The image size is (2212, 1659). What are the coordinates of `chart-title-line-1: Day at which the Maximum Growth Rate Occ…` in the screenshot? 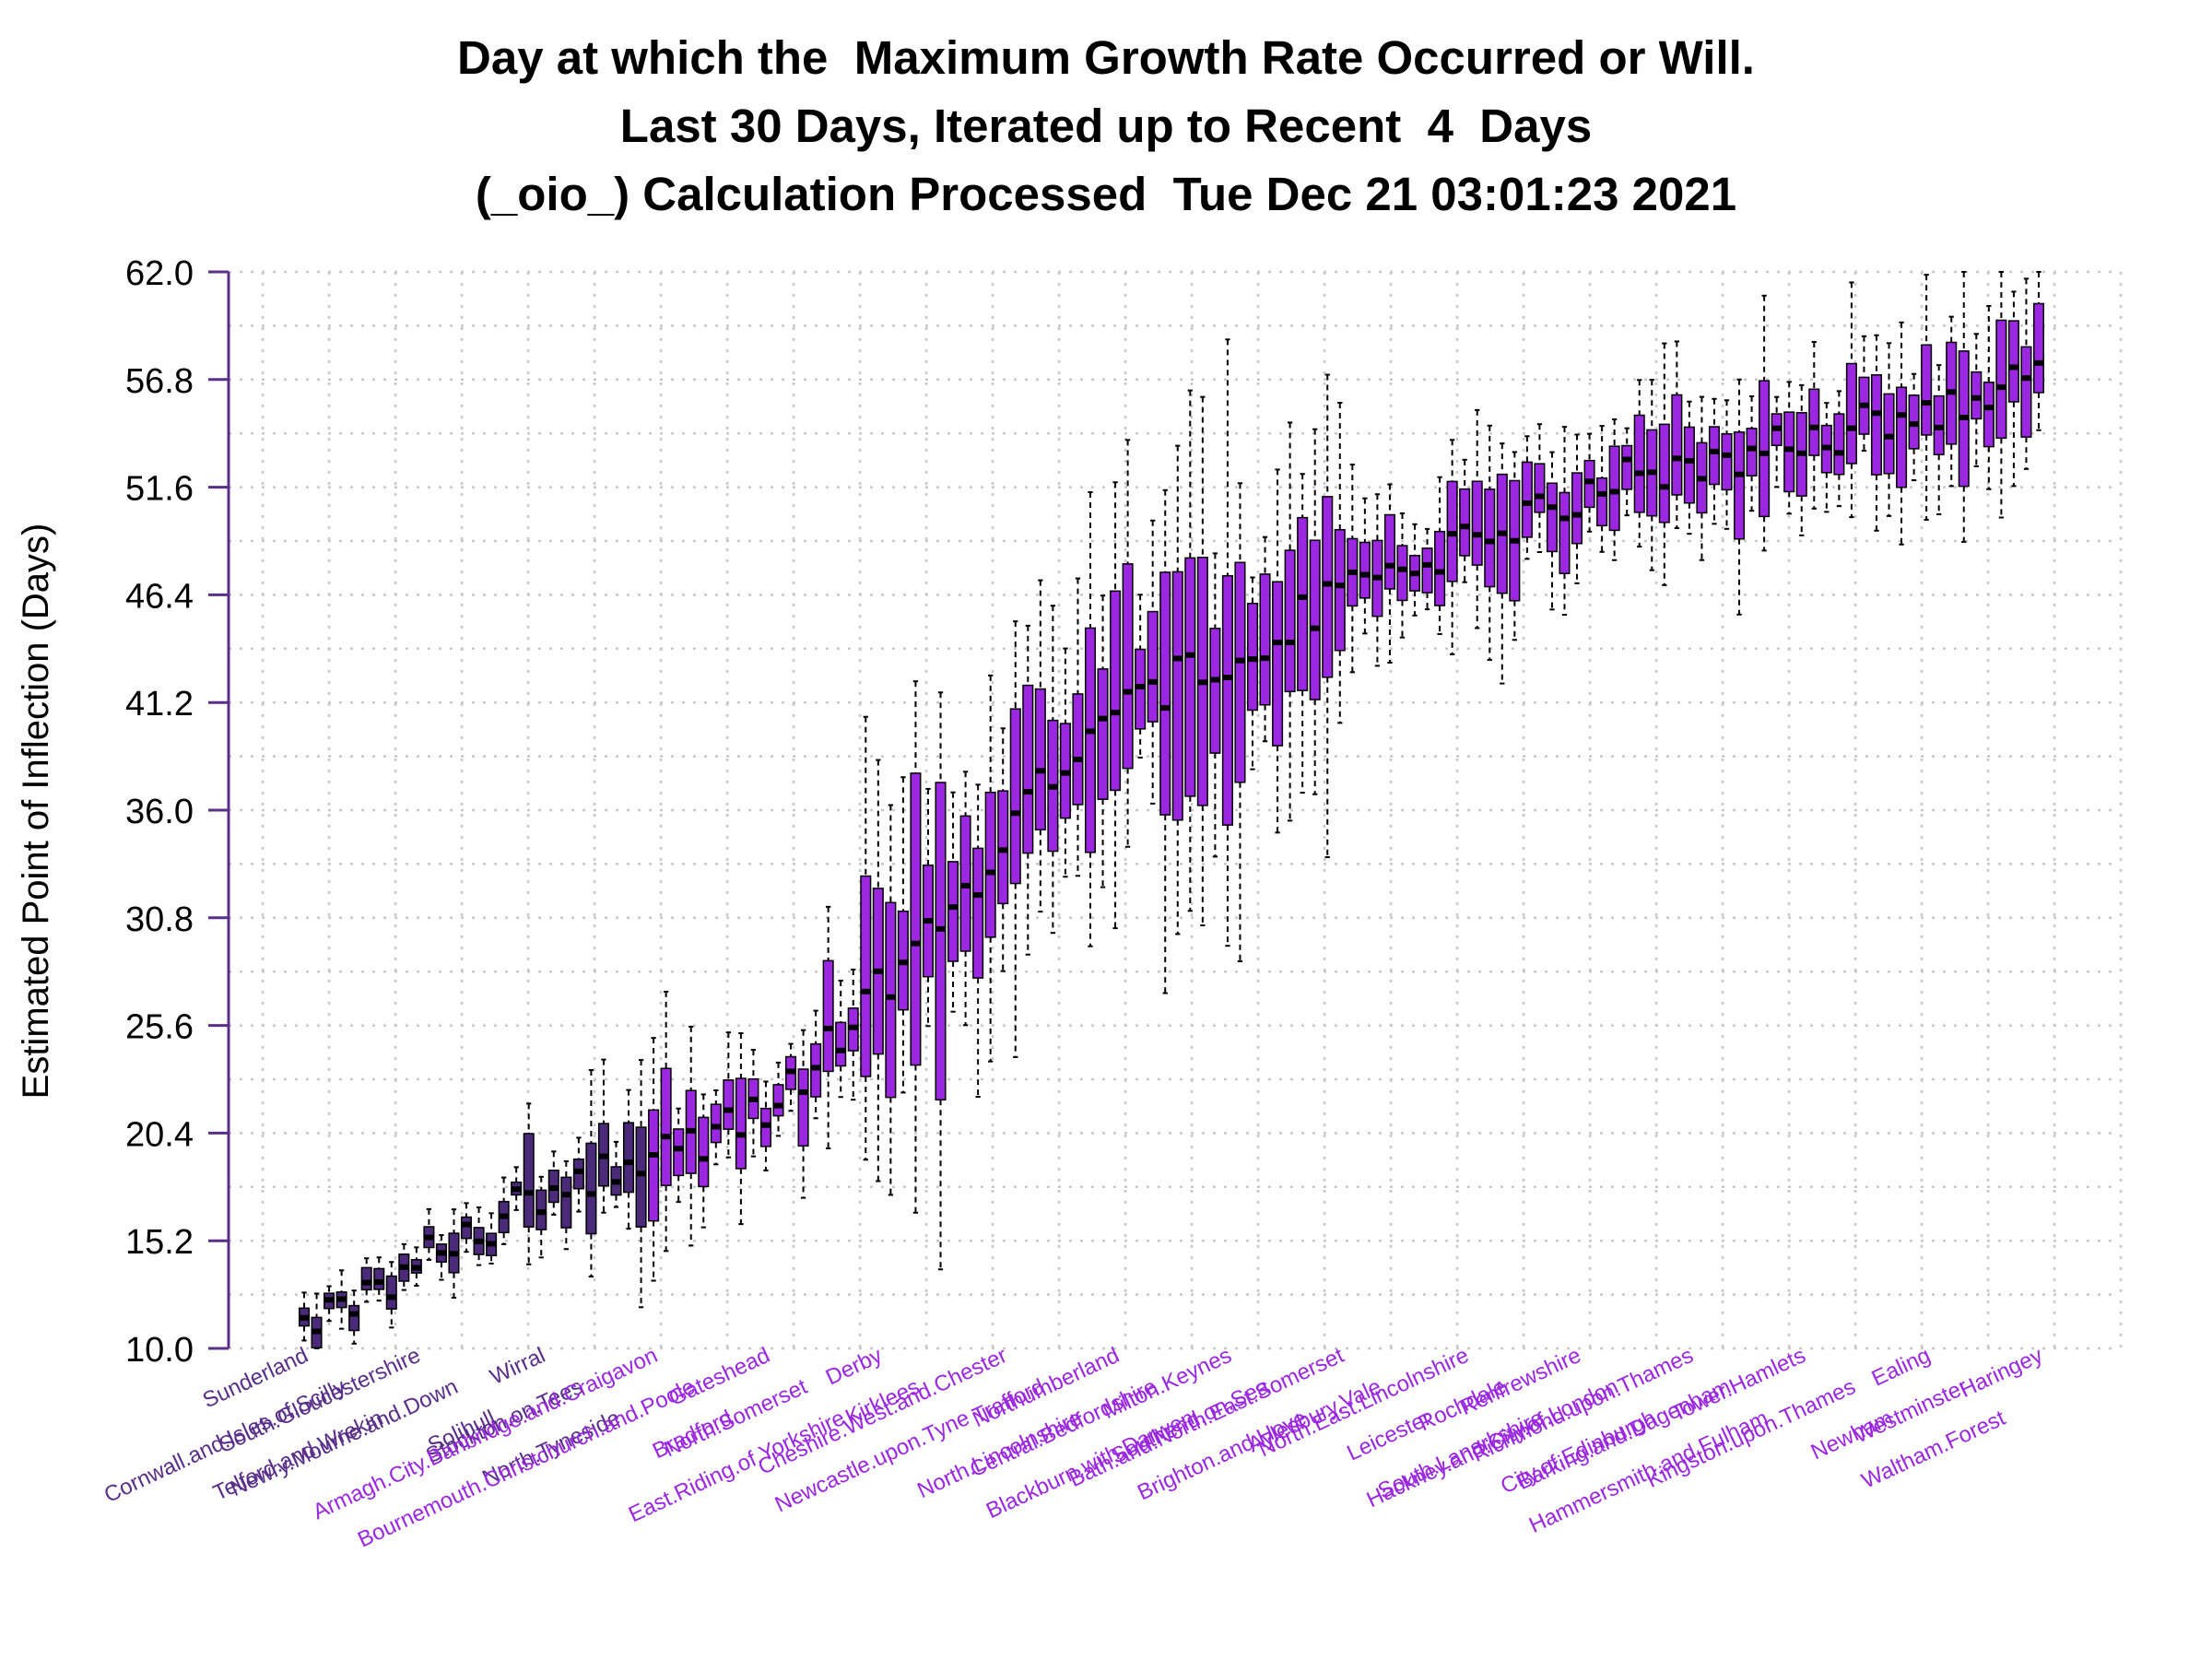 It's located at (1106, 57).